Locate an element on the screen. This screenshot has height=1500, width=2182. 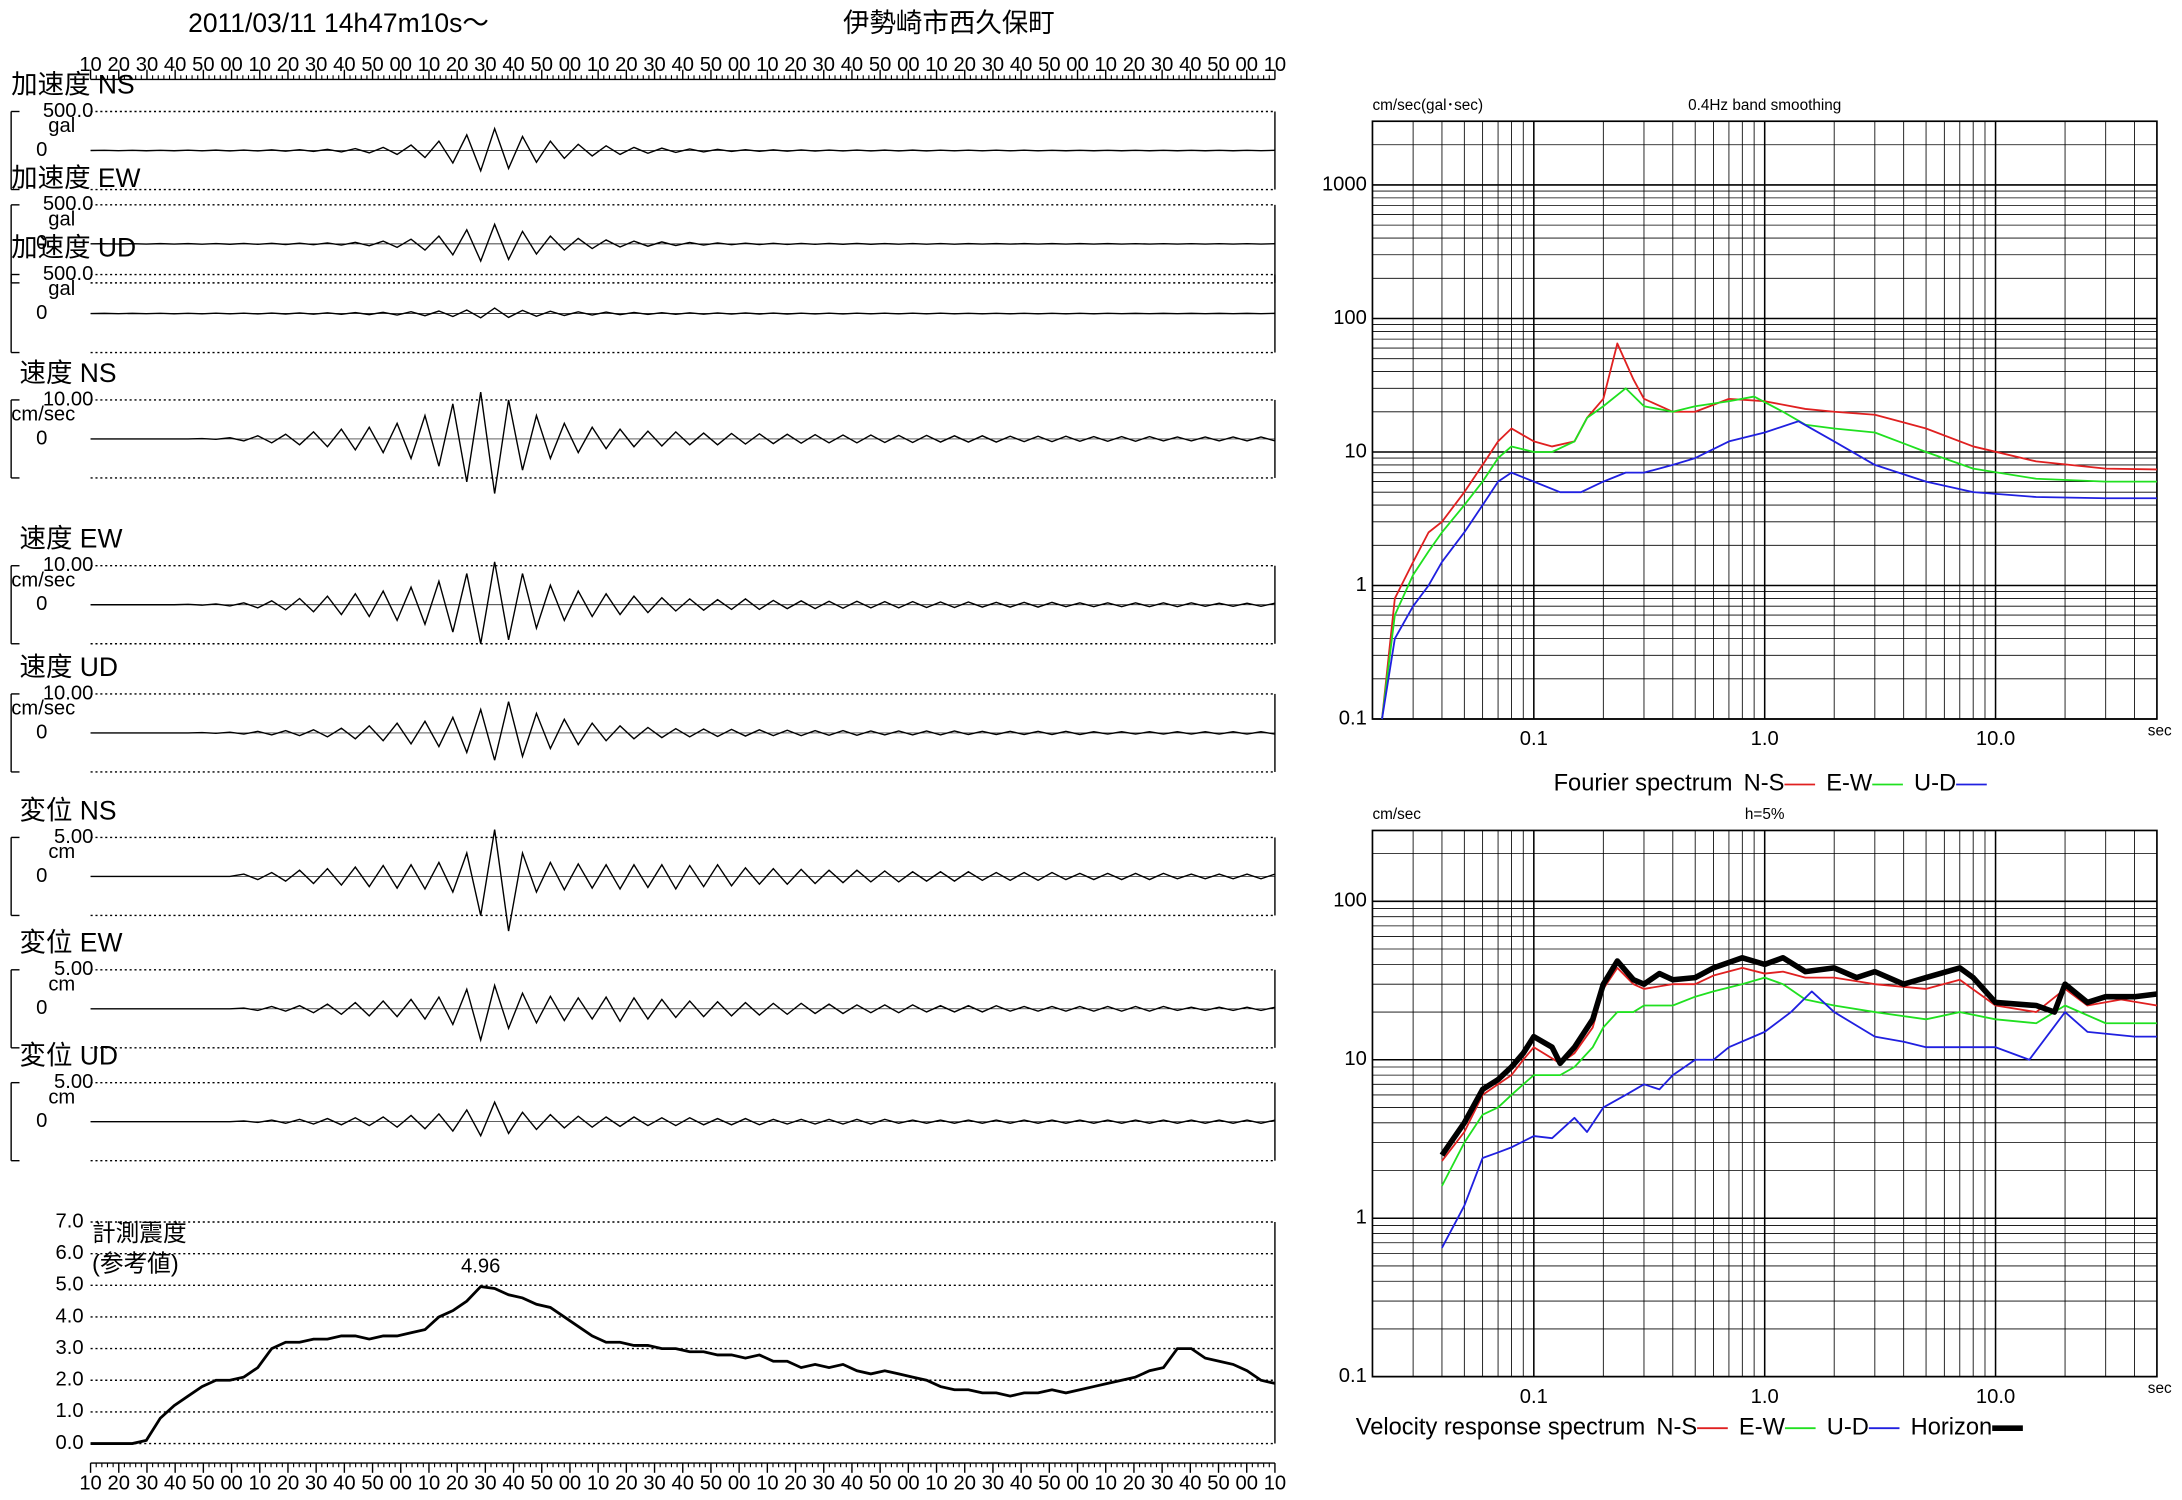
legend-label: U-D is located at coordinates (1935, 784).